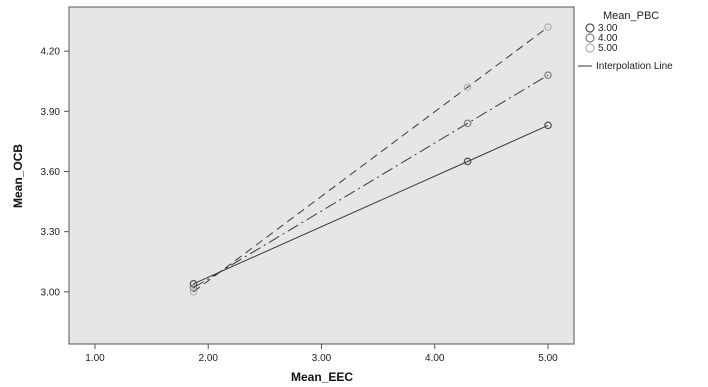  I want to click on legend-label: 4.00, so click(608, 38).